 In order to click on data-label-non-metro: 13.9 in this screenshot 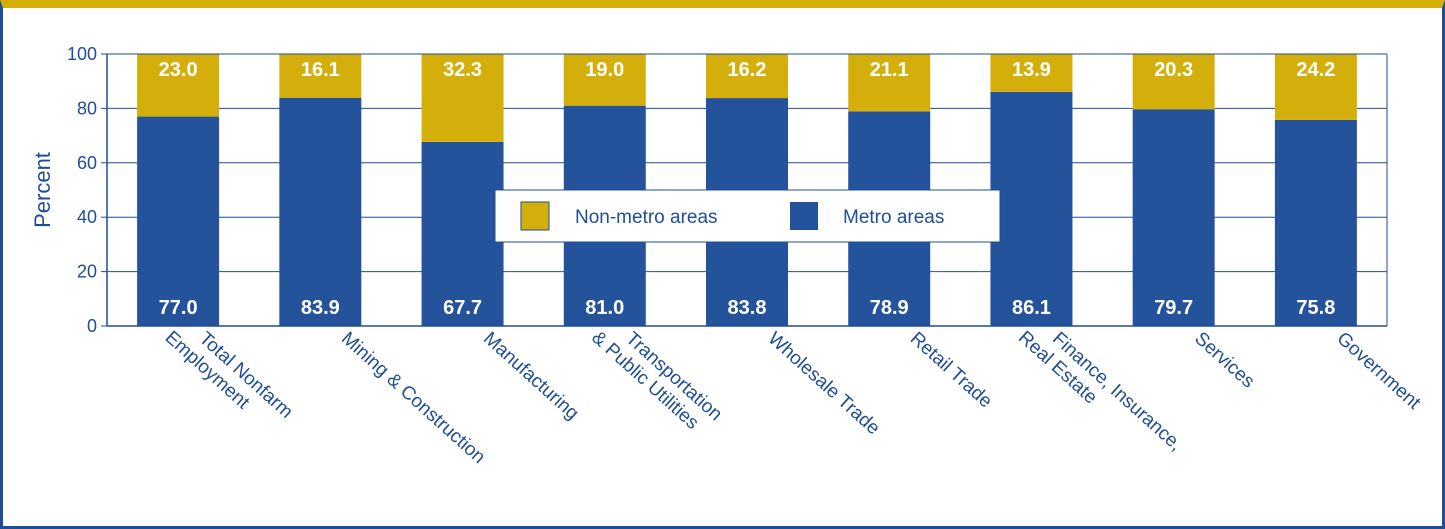, I will do `click(1031, 70)`.